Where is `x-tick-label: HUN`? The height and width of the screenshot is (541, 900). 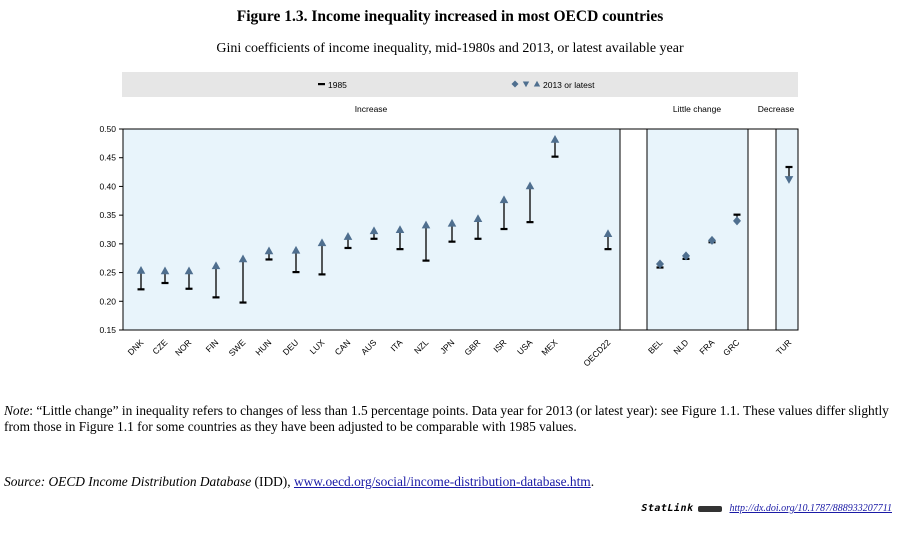 x-tick-label: HUN is located at coordinates (263, 347).